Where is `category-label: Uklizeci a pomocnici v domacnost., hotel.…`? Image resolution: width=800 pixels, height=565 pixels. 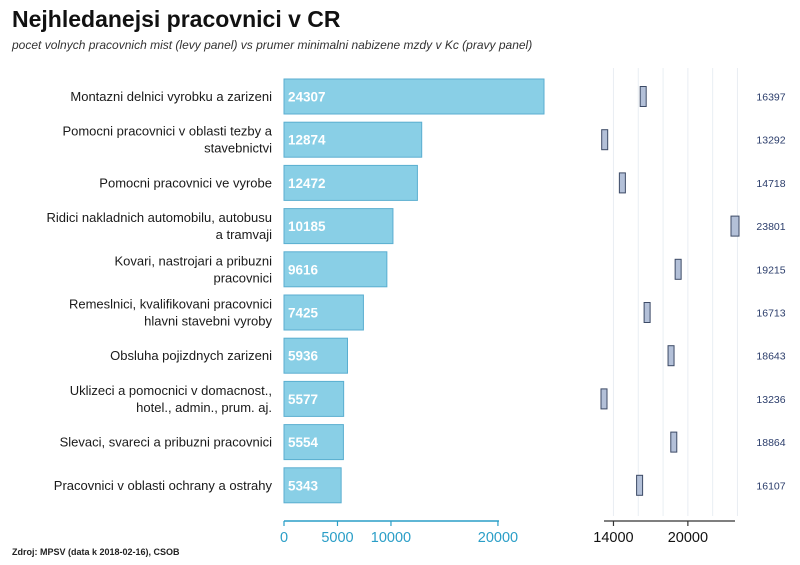 category-label: Uklizeci a pomocnici v domacnost., hotel.… is located at coordinates (171, 399).